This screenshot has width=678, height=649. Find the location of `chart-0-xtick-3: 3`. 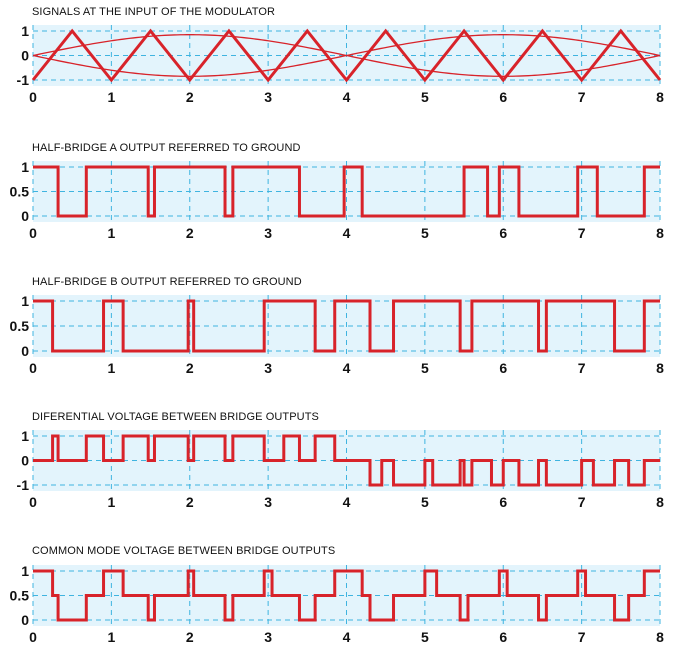

chart-0-xtick-3: 3 is located at coordinates (268, 97).